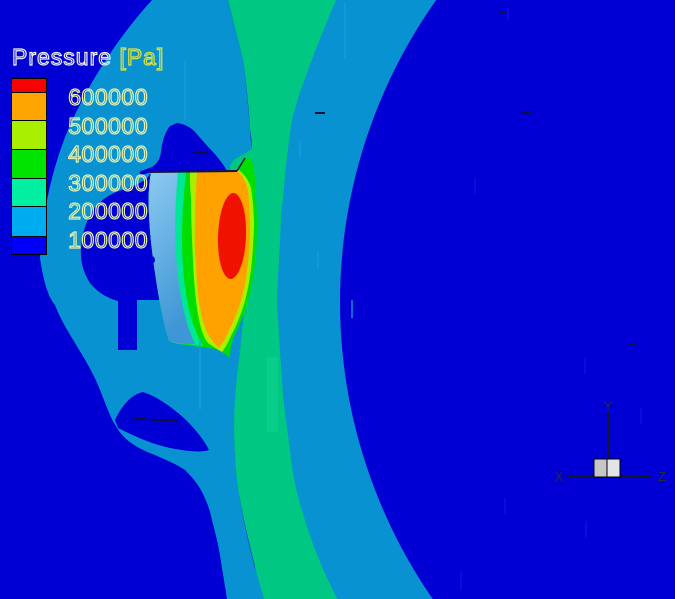 The height and width of the screenshot is (599, 675). Describe the element at coordinates (151, 260) in the screenshot. I see `edge-notch` at that location.